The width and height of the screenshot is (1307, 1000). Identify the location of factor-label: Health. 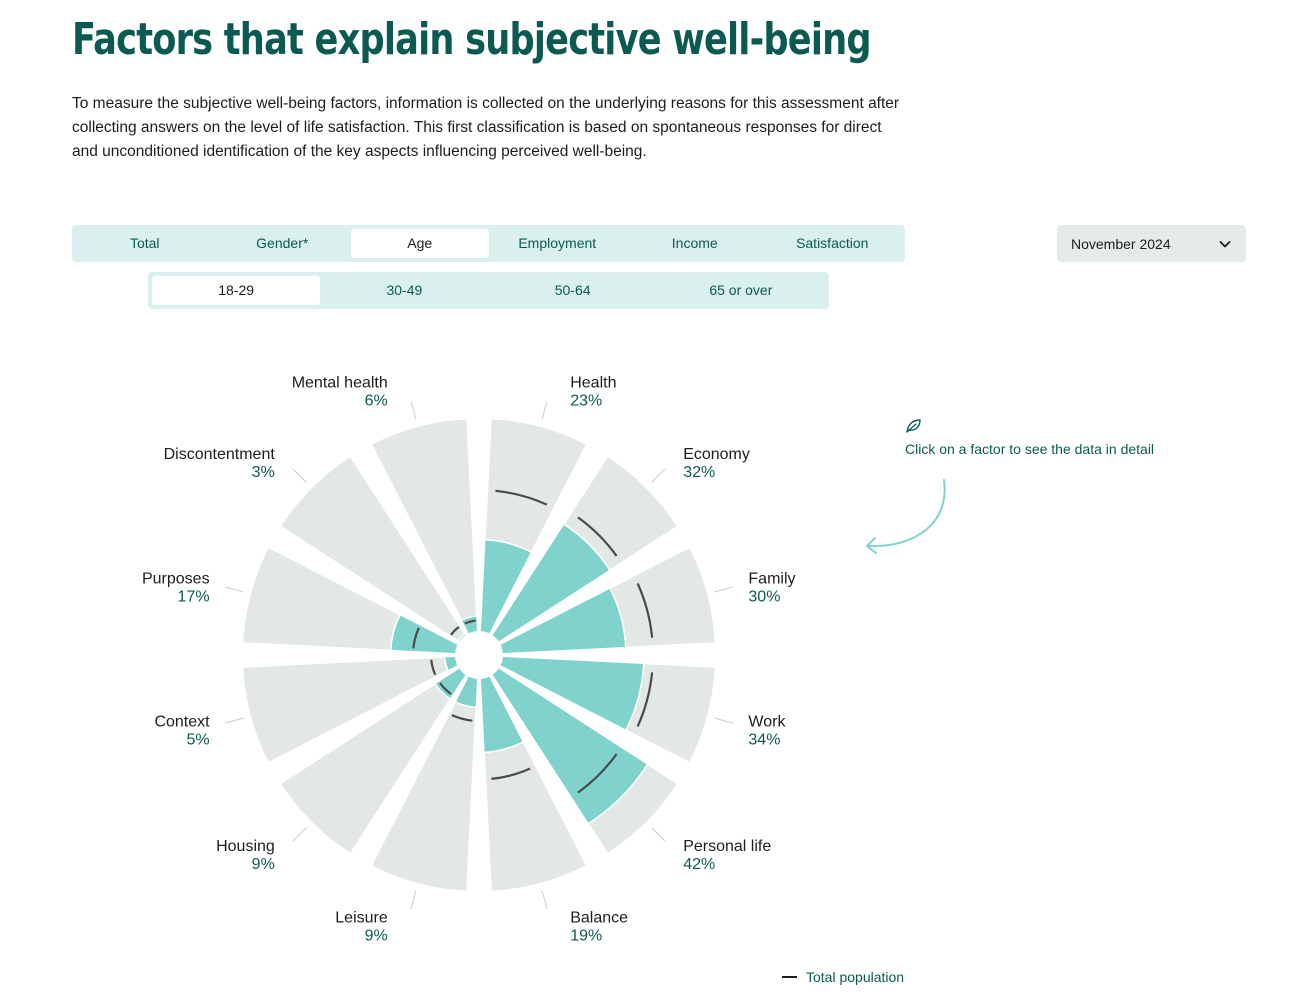
(593, 382).